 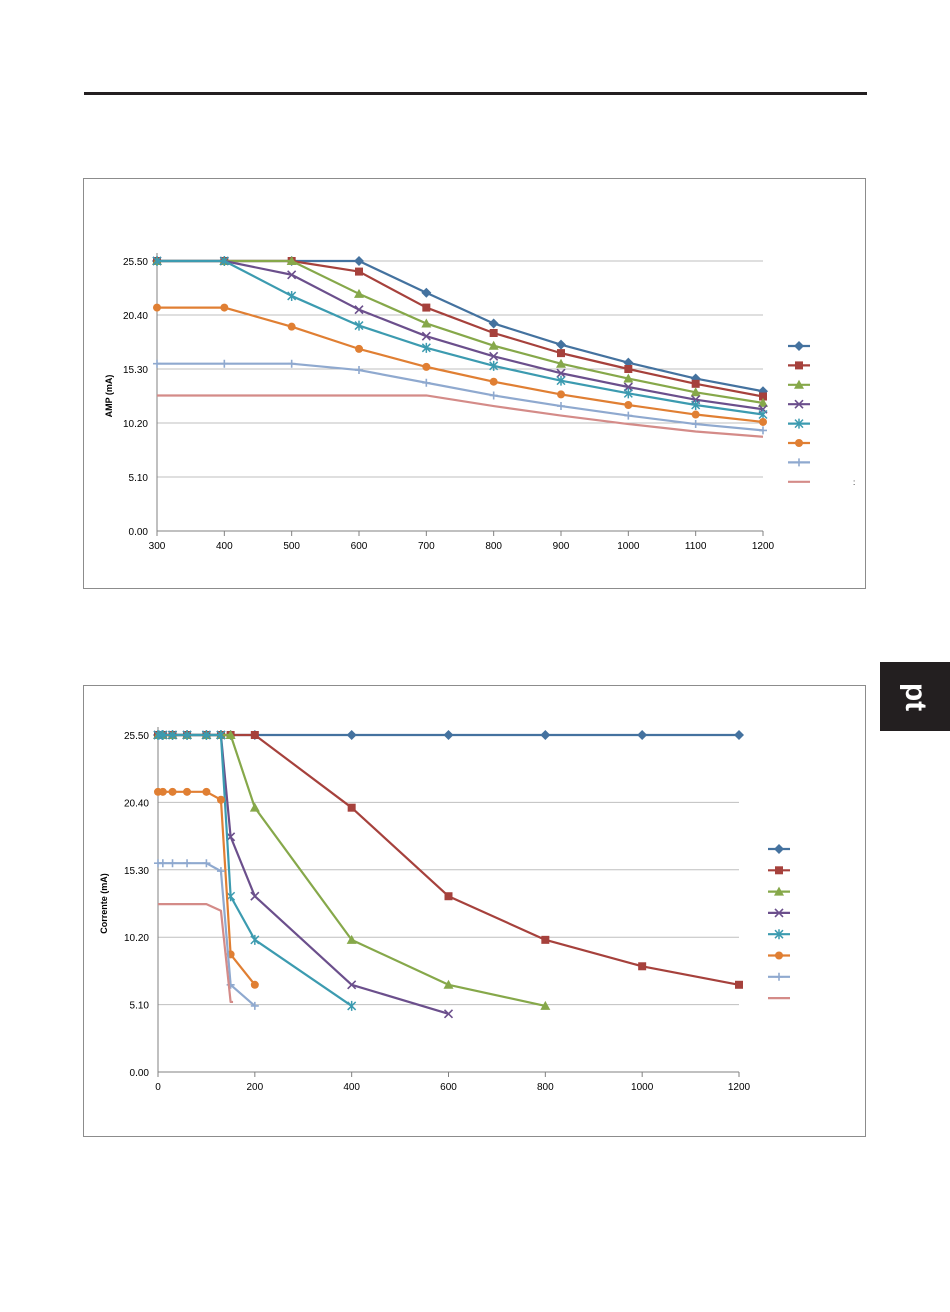 I want to click on chart-1-series-4-line, so click(x=460, y=335).